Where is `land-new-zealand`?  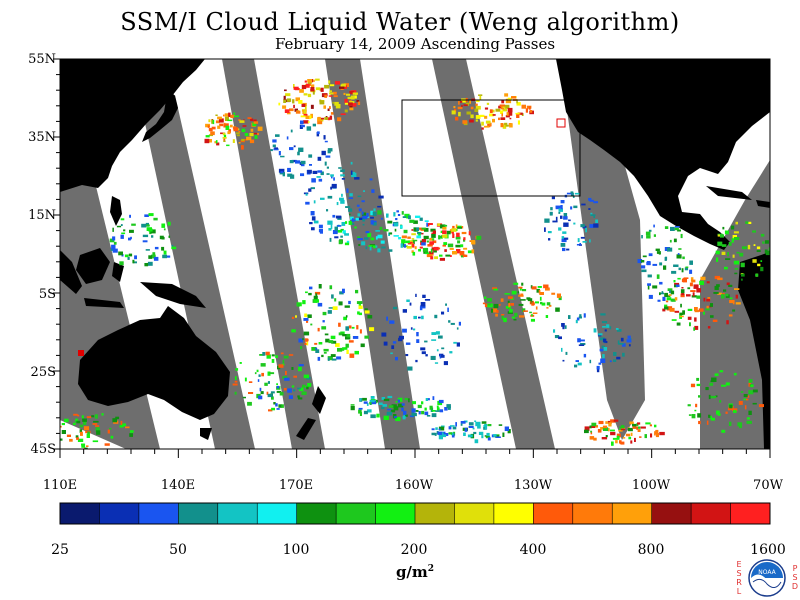
land-new-zealand is located at coordinates (306, 429).